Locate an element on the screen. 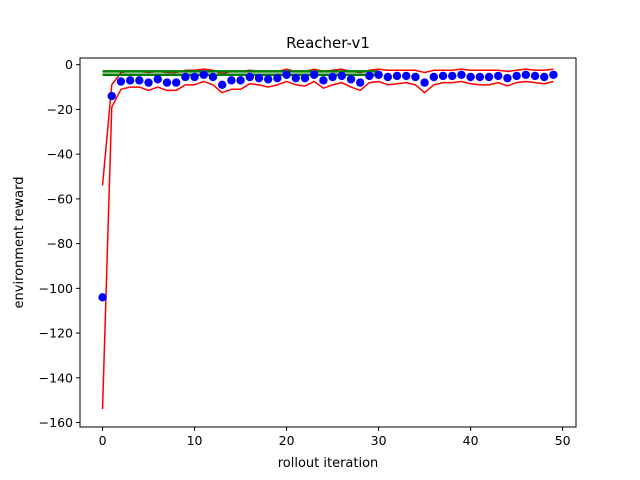  y-axis-ticks: 0 −20 −40 −60 −80 −100 −120 −140 −160 is located at coordinates (59, 243).